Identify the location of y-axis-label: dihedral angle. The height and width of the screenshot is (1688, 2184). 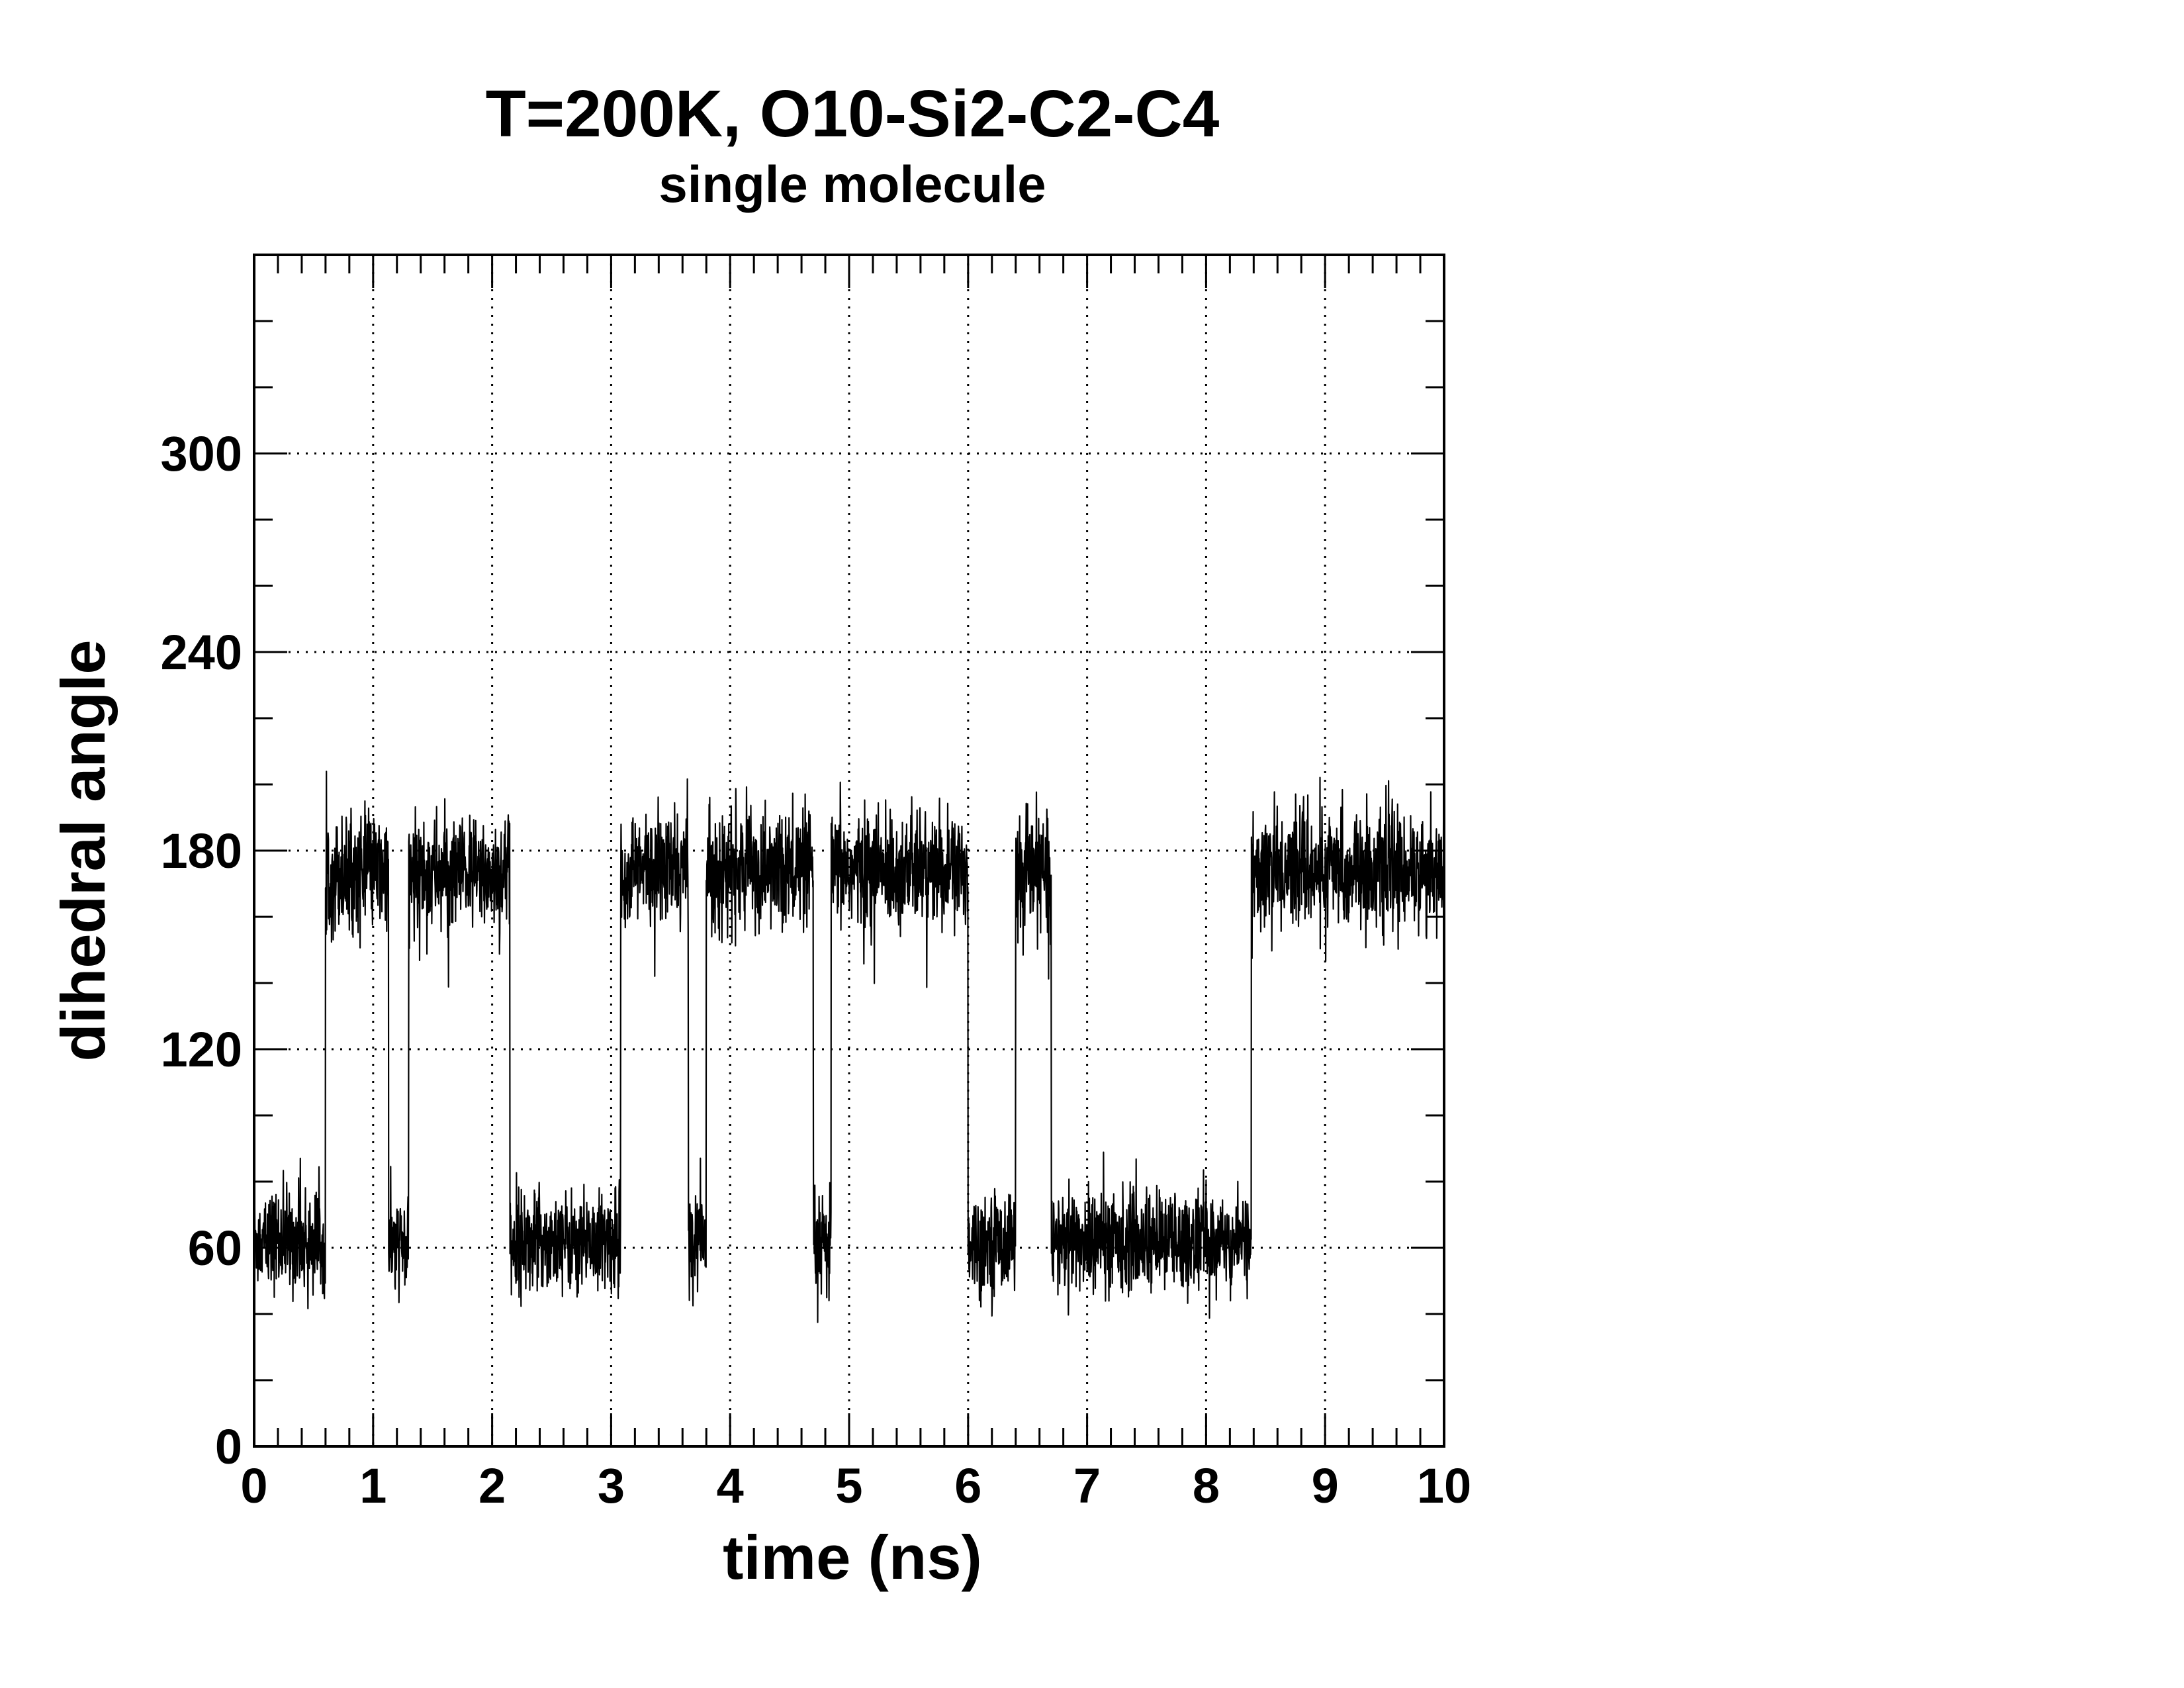
(83, 850).